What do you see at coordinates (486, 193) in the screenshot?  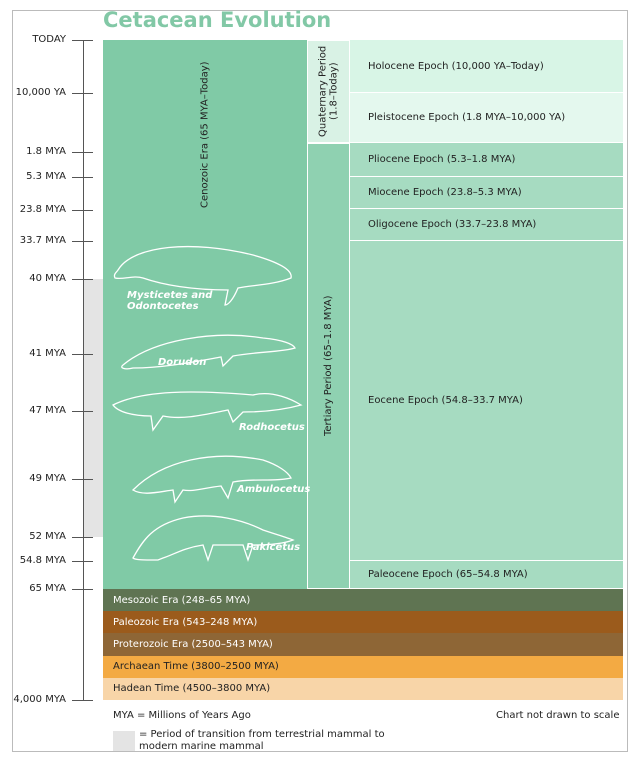 I see `epoch: Miocene Epoch (23.8–5.3 MYA)` at bounding box center [486, 193].